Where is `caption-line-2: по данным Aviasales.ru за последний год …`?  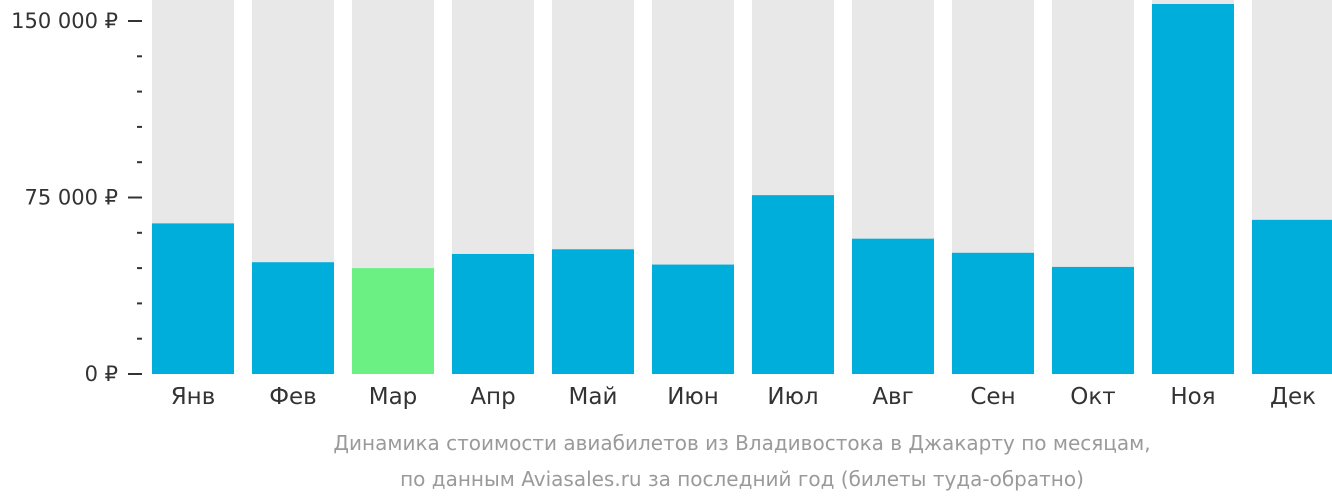 caption-line-2: по данным Aviasales.ru за последний год … is located at coordinates (742, 479).